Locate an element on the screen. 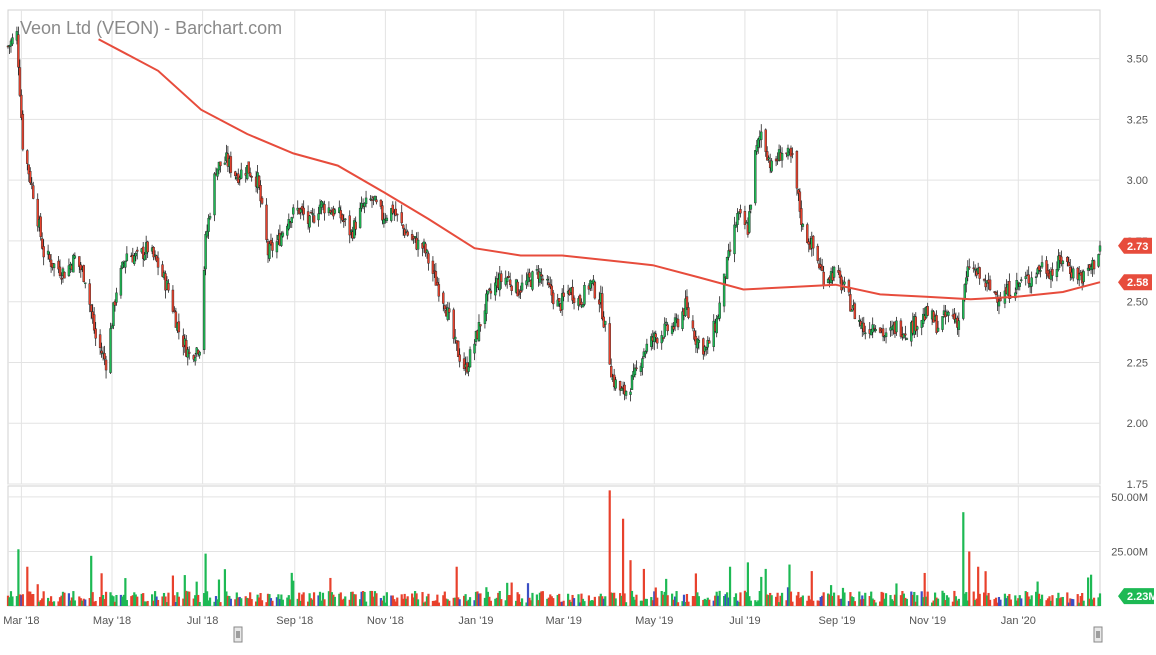 The width and height of the screenshot is (1156, 655). x-tick-label: Nov '19 is located at coordinates (927, 621).